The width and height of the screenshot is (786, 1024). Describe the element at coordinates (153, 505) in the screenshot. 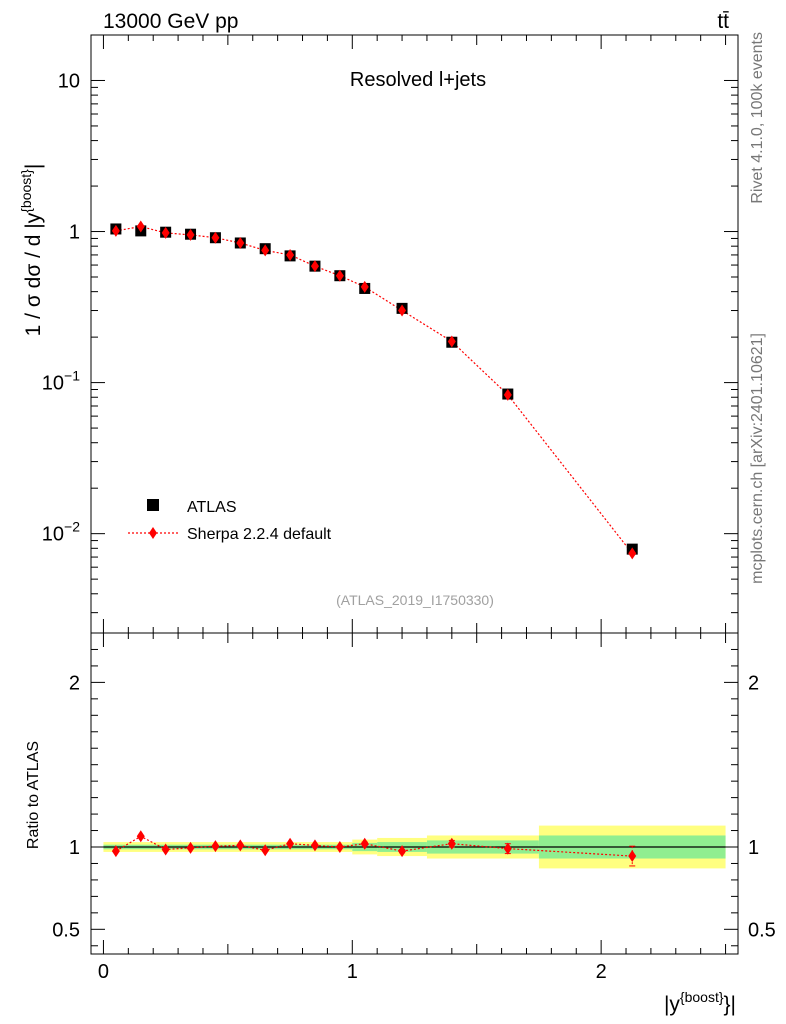

I see `legend-atlas-marker` at that location.